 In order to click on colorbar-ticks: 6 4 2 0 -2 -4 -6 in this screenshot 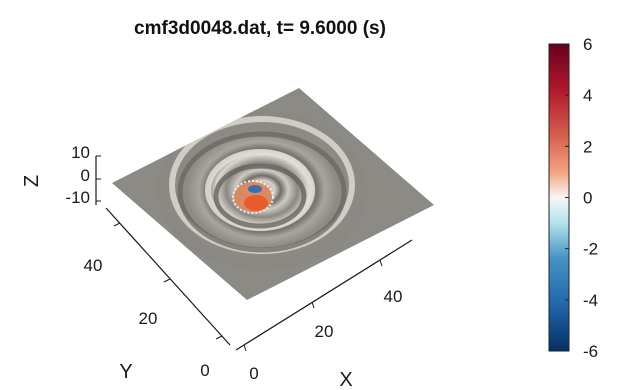, I will do `click(581, 198)`.